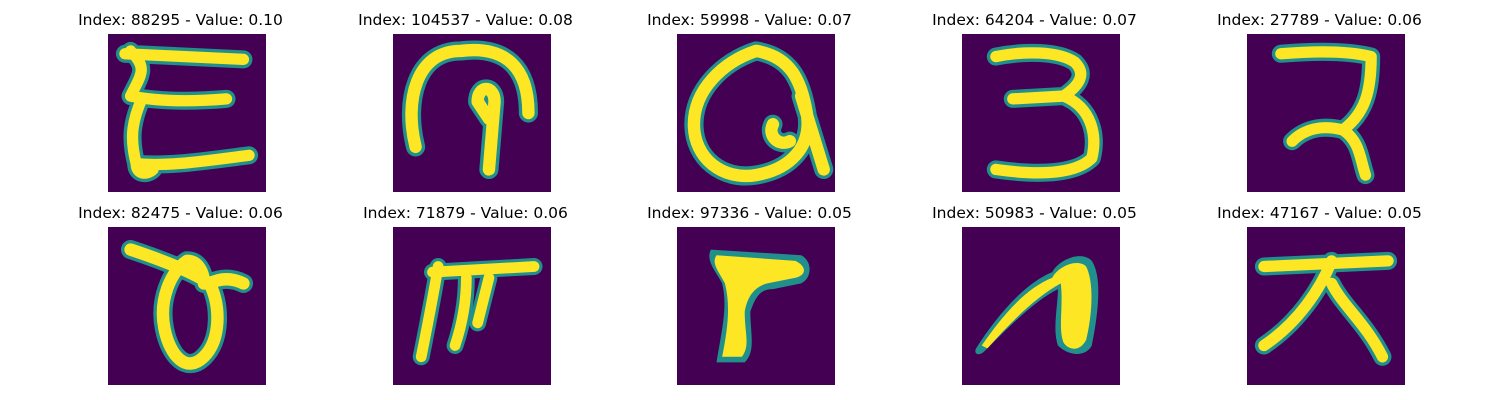  Describe the element at coordinates (1041, 306) in the screenshot. I see `glyph-image-curve-n` at that location.